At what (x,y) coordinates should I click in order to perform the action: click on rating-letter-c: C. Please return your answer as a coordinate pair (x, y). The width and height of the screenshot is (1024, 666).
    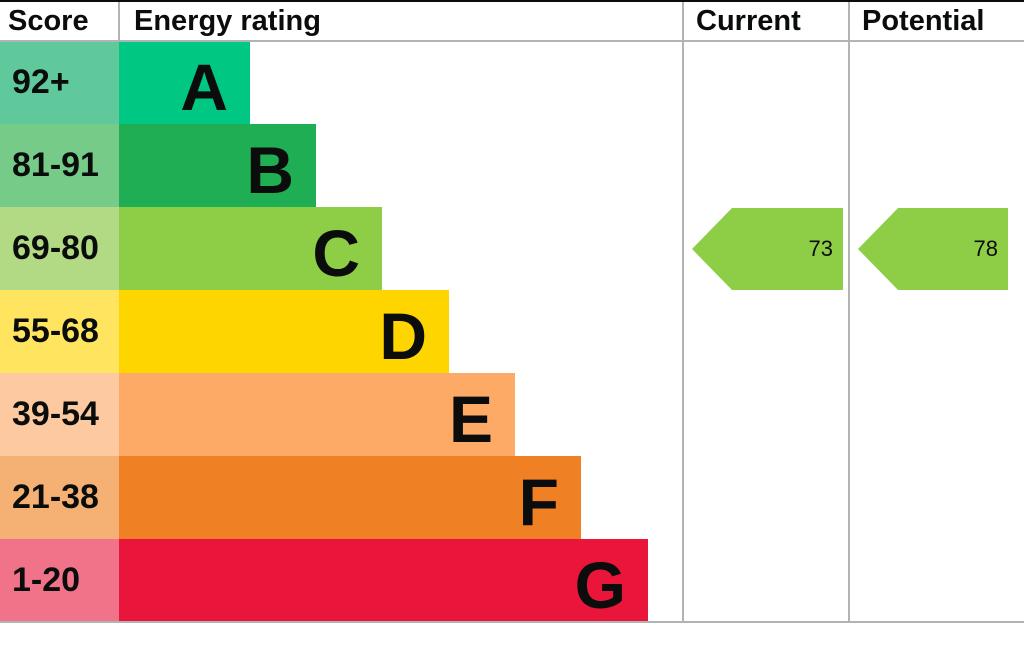
    Looking at the image, I should click on (336, 252).